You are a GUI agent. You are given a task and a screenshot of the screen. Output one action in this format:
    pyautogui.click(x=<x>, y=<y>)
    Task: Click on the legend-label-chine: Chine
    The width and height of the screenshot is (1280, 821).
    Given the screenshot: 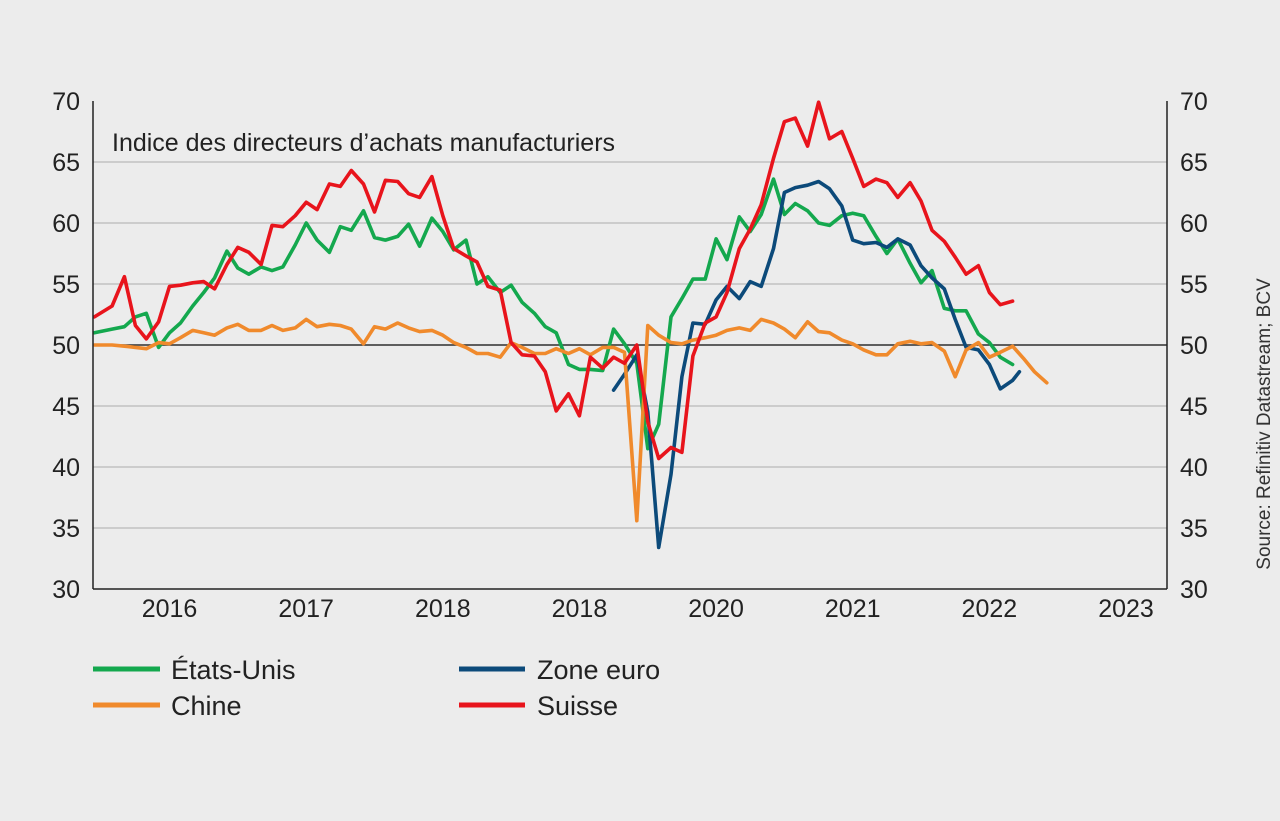 What is the action you would take?
    pyautogui.click(x=206, y=706)
    